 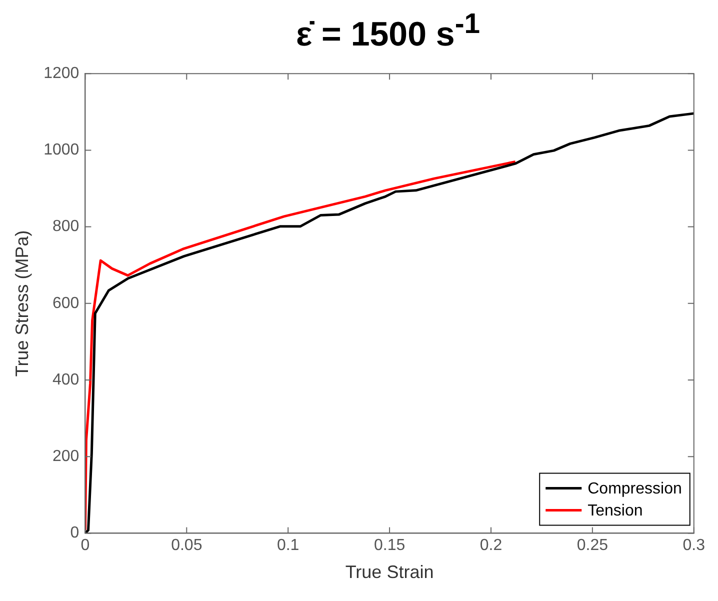 I want to click on legend-label: Compression, so click(x=635, y=489).